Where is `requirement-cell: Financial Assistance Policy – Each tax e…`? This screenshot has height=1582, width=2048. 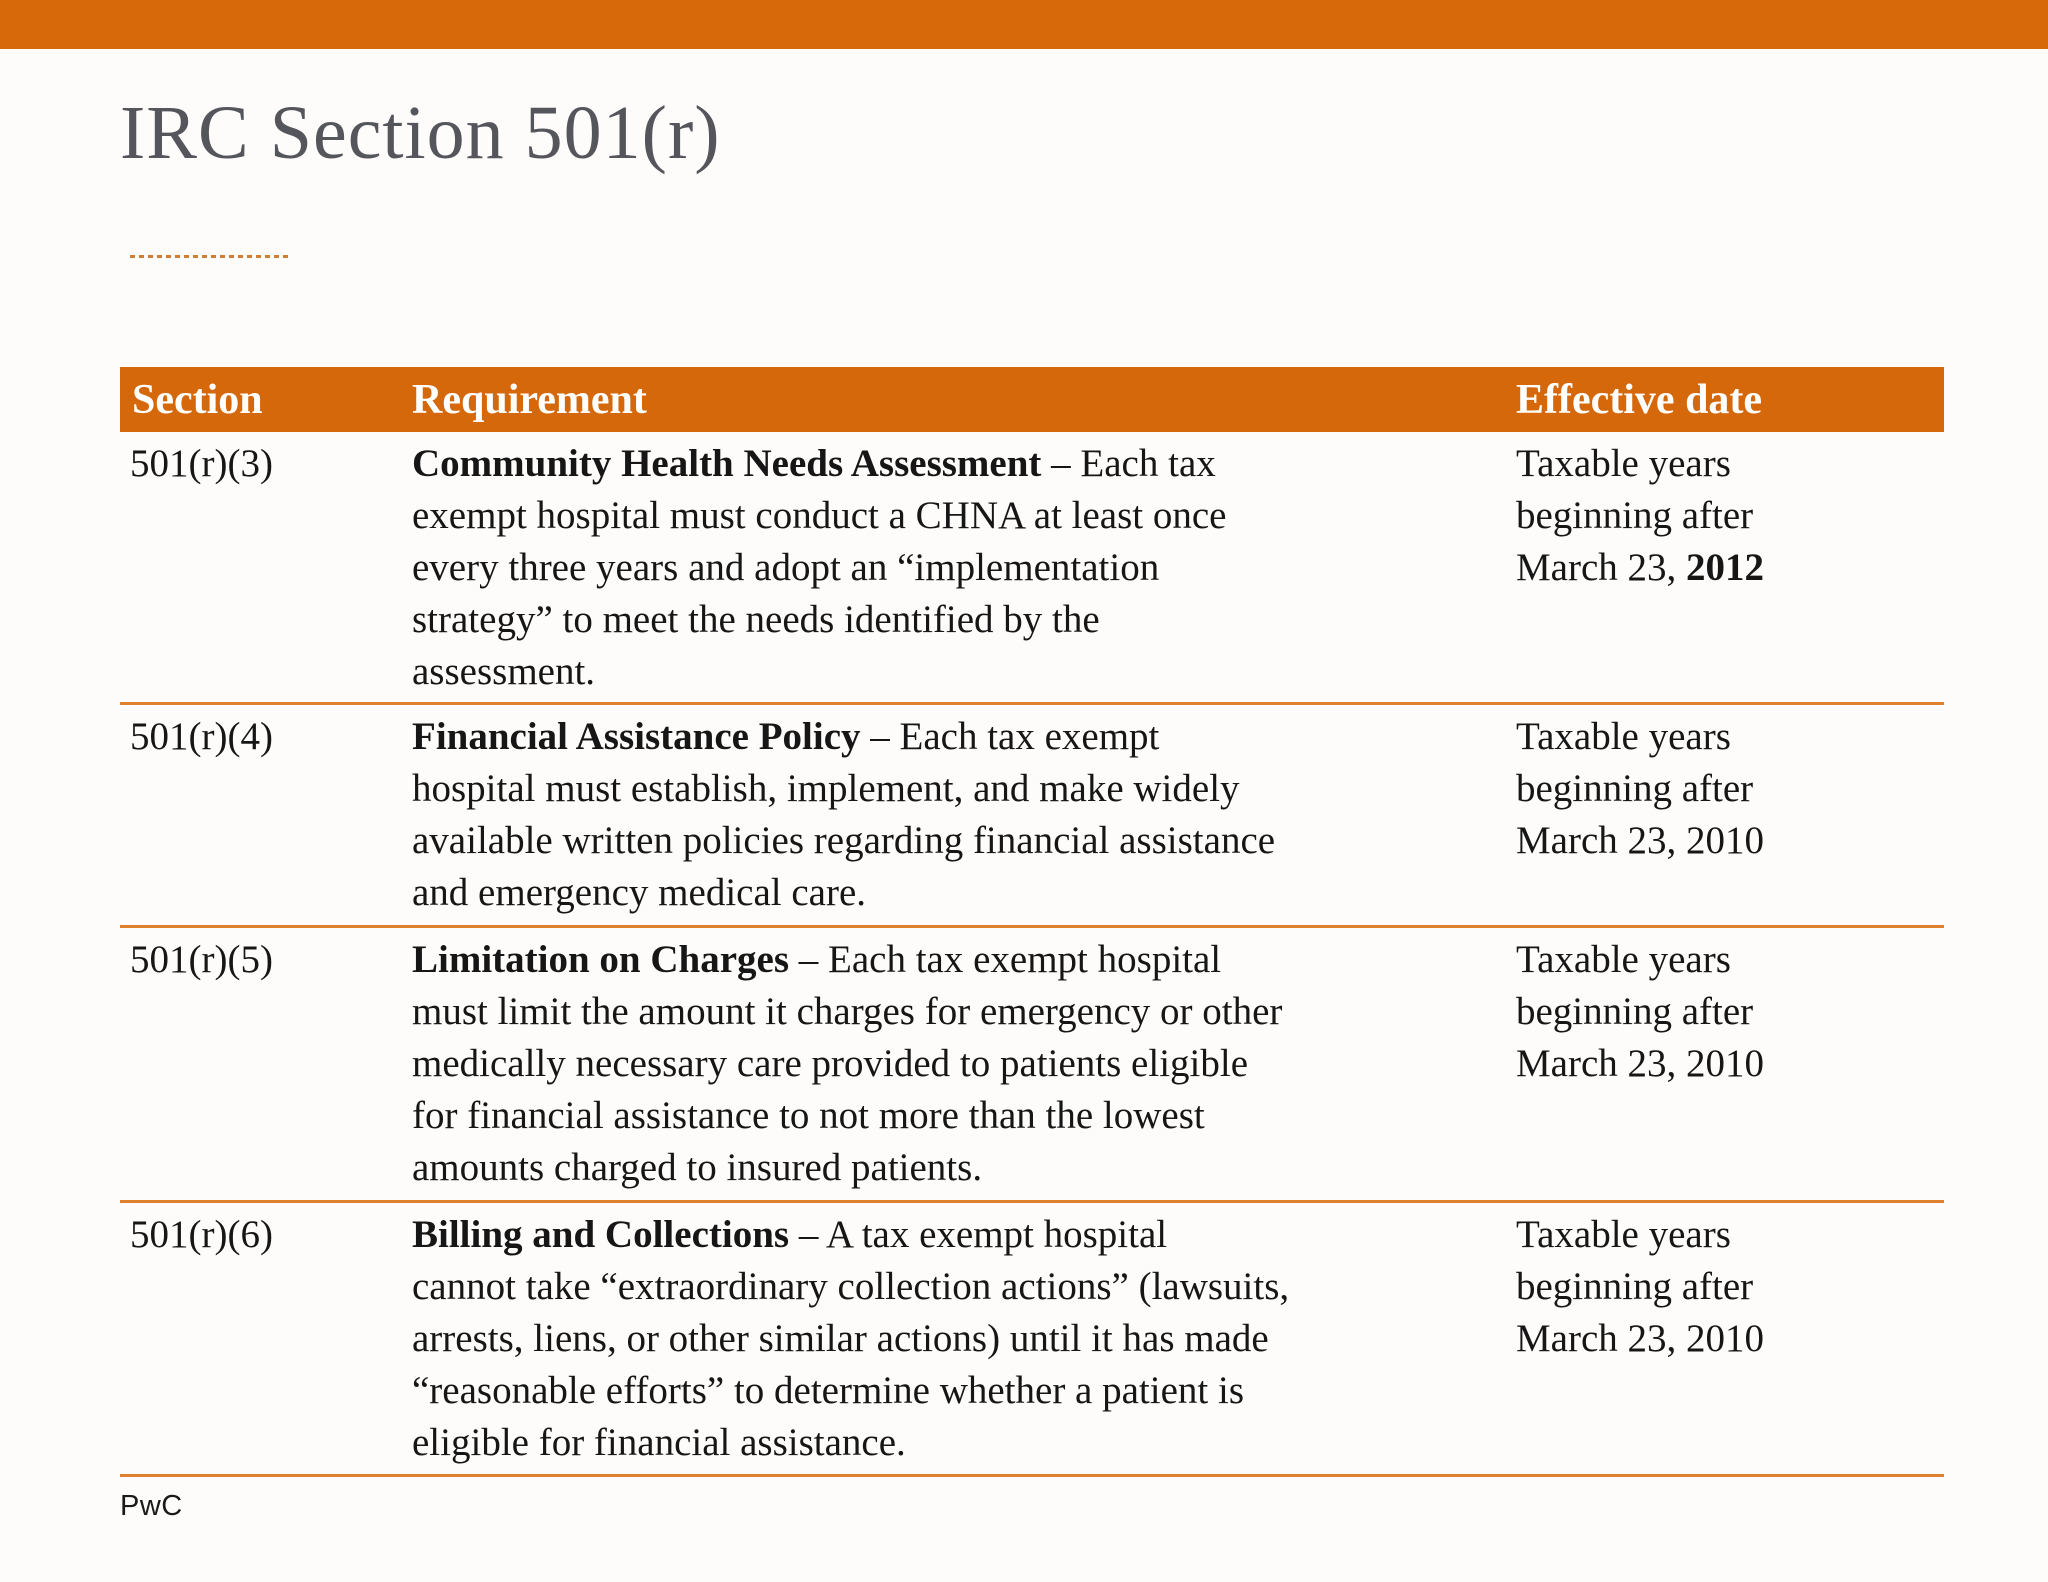 requirement-cell: Financial Assistance Policy – Each tax e… is located at coordinates (964, 818).